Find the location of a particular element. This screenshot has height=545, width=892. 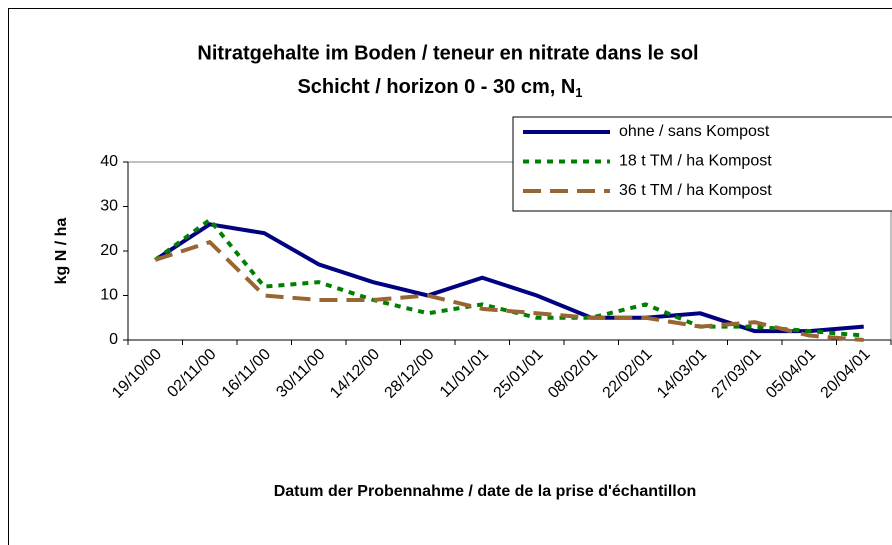

y-tick-label: 10 is located at coordinates (109, 295).